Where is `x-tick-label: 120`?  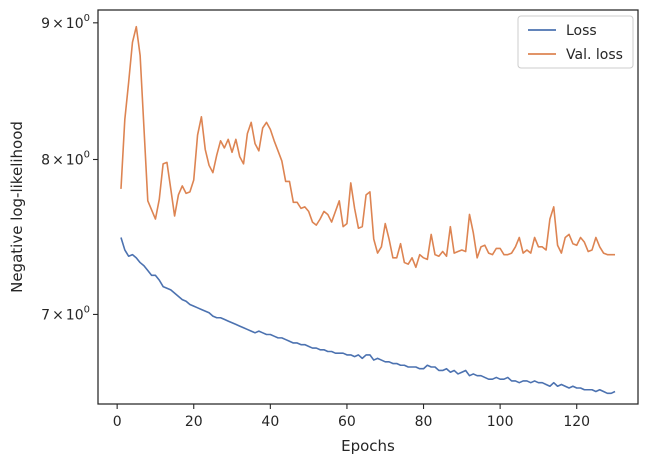 x-tick-label: 120 is located at coordinates (576, 422).